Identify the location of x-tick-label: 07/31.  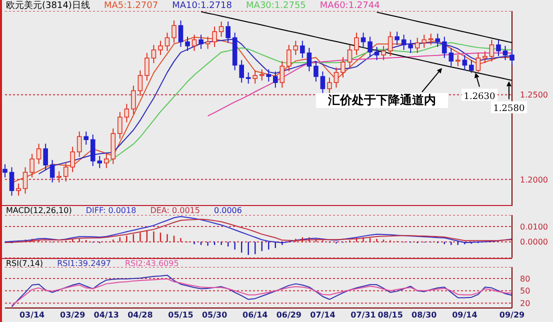
(363, 315).